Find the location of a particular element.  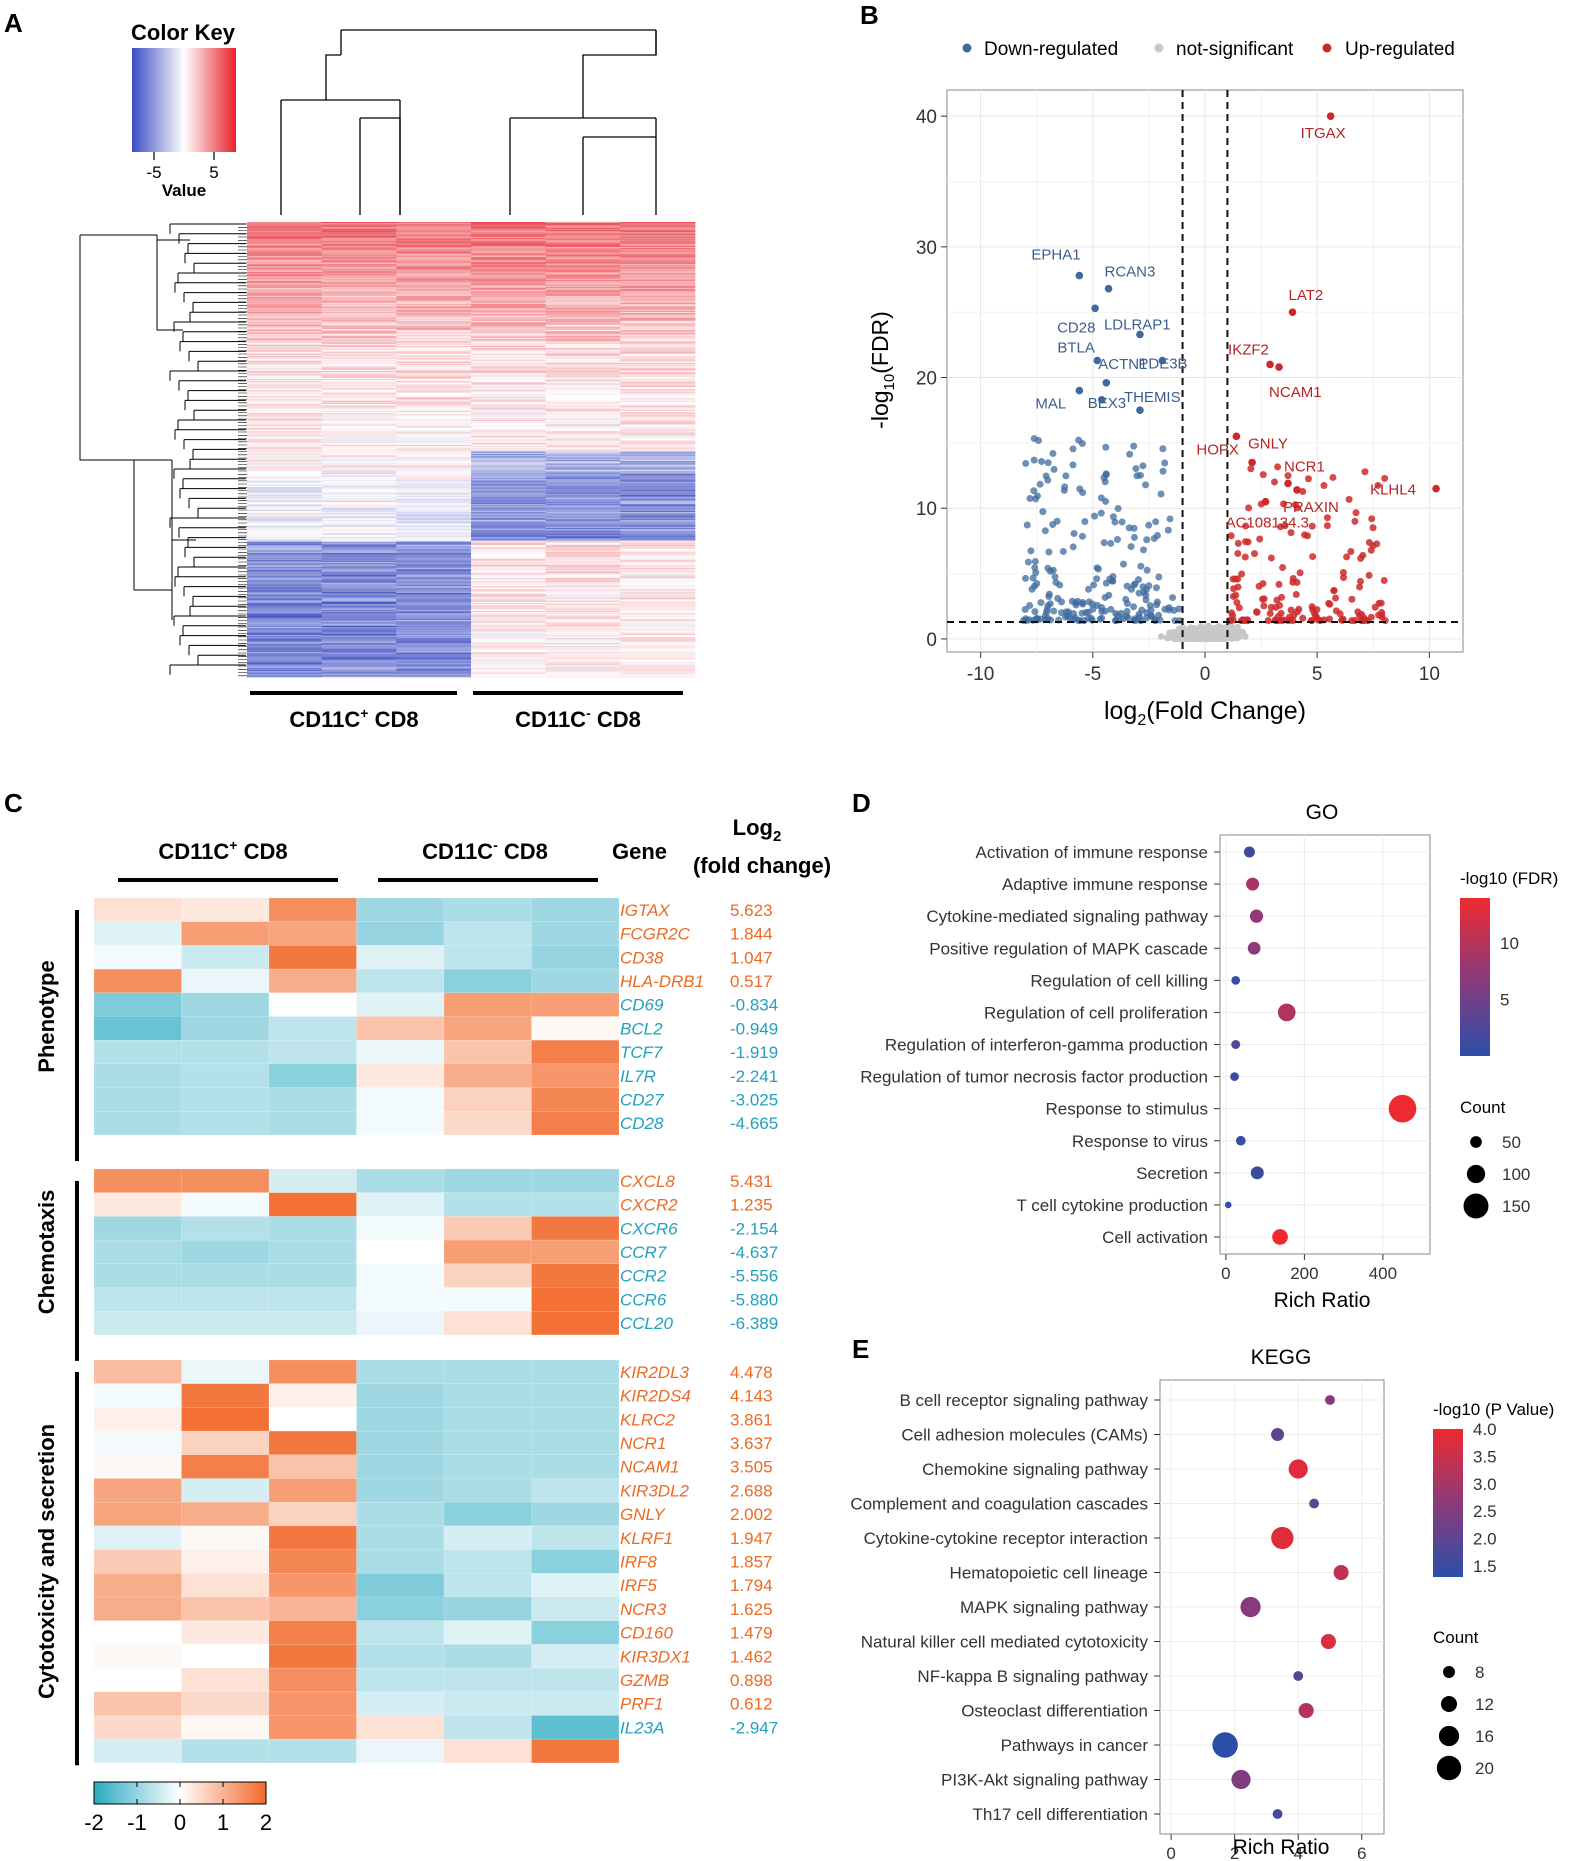

dotplot-category-label: Th17 cell differentiation is located at coordinates (1060, 1814).